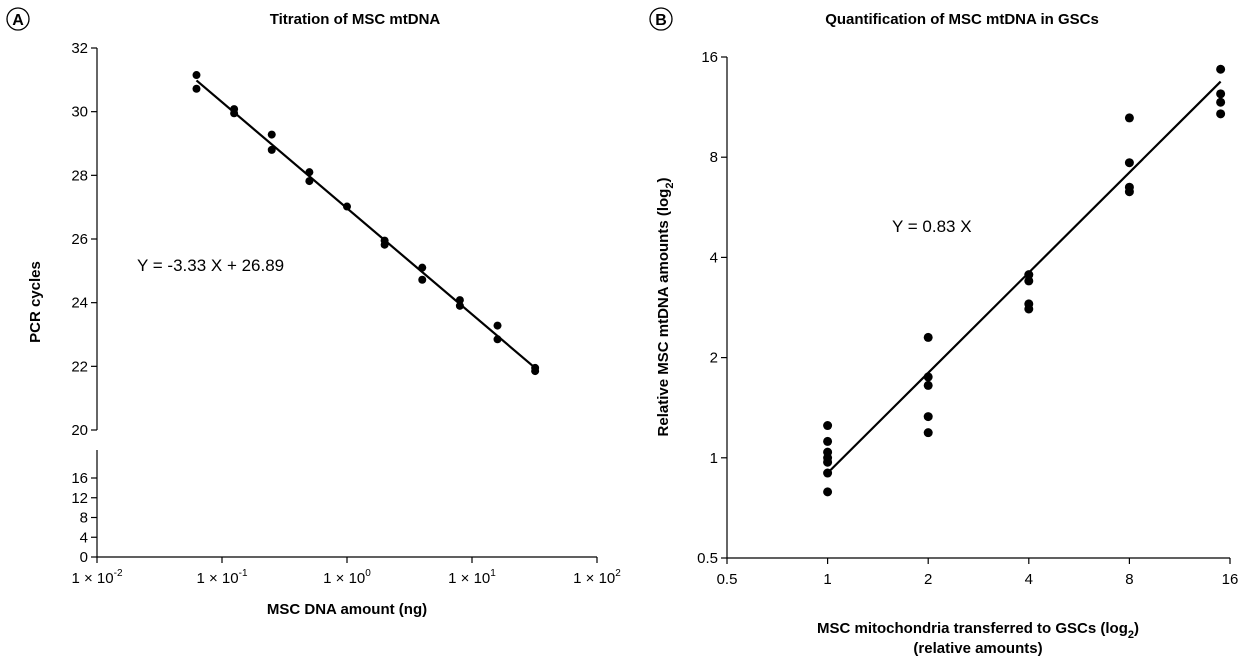 The height and width of the screenshot is (658, 1242). Describe the element at coordinates (493, 573) in the screenshot. I see `panel-a-x-tick-exponent: 1` at that location.